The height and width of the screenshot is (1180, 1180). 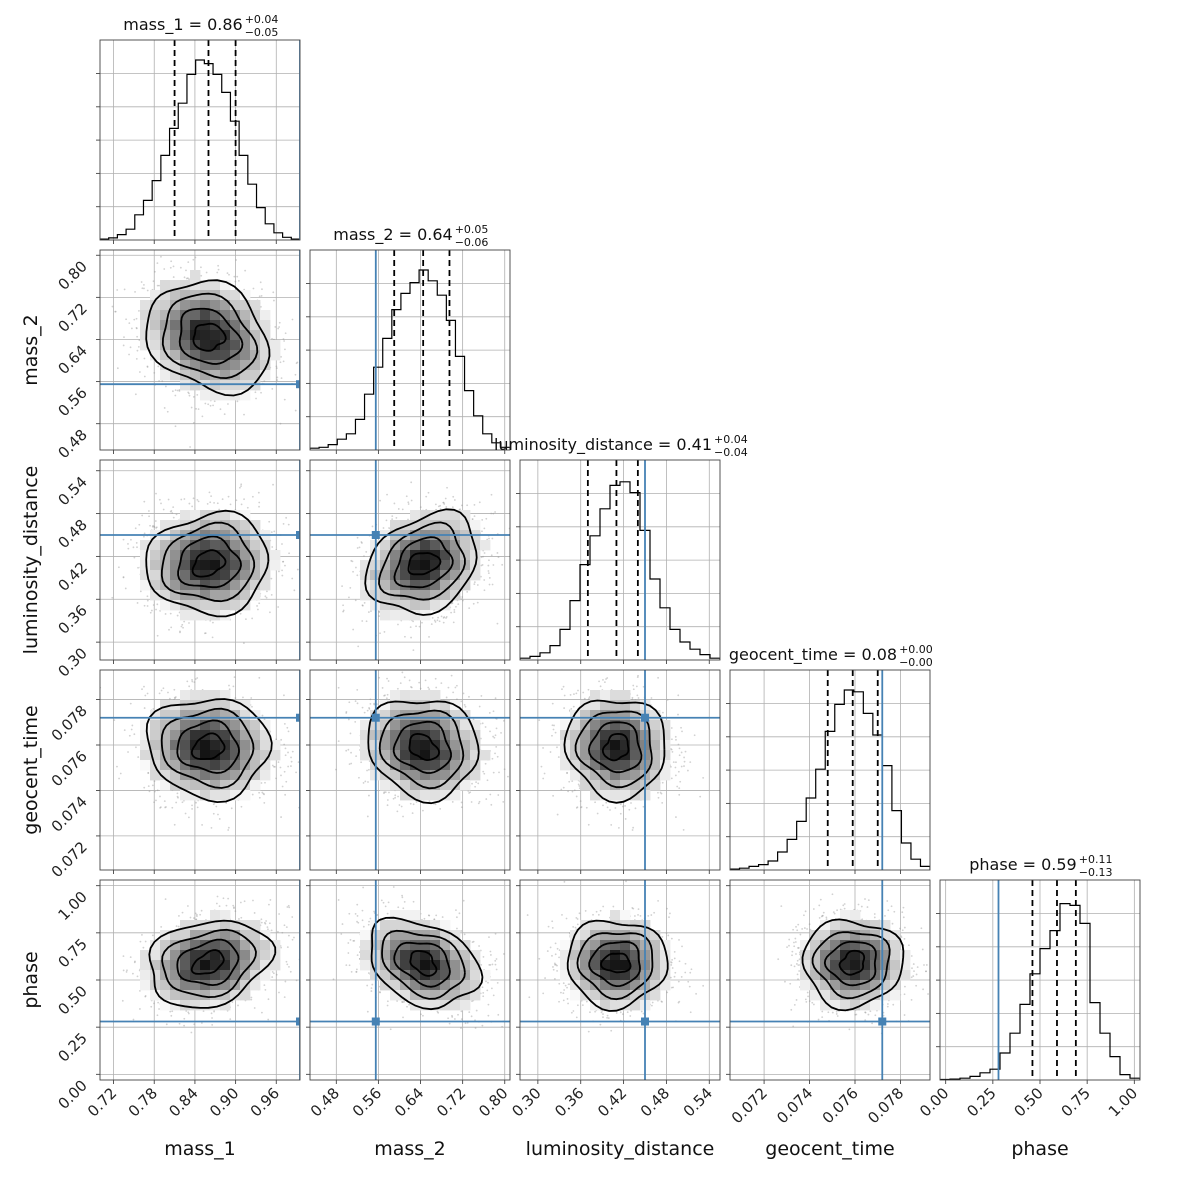 I want to click on hist-title-minus: −0.04, so click(x=731, y=452).